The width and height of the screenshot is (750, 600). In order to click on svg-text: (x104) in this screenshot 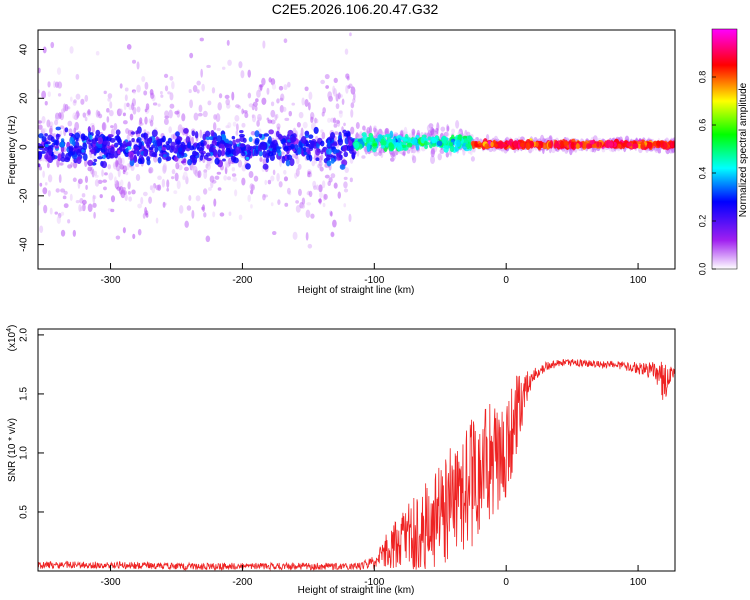, I will do `click(12, 338)`.